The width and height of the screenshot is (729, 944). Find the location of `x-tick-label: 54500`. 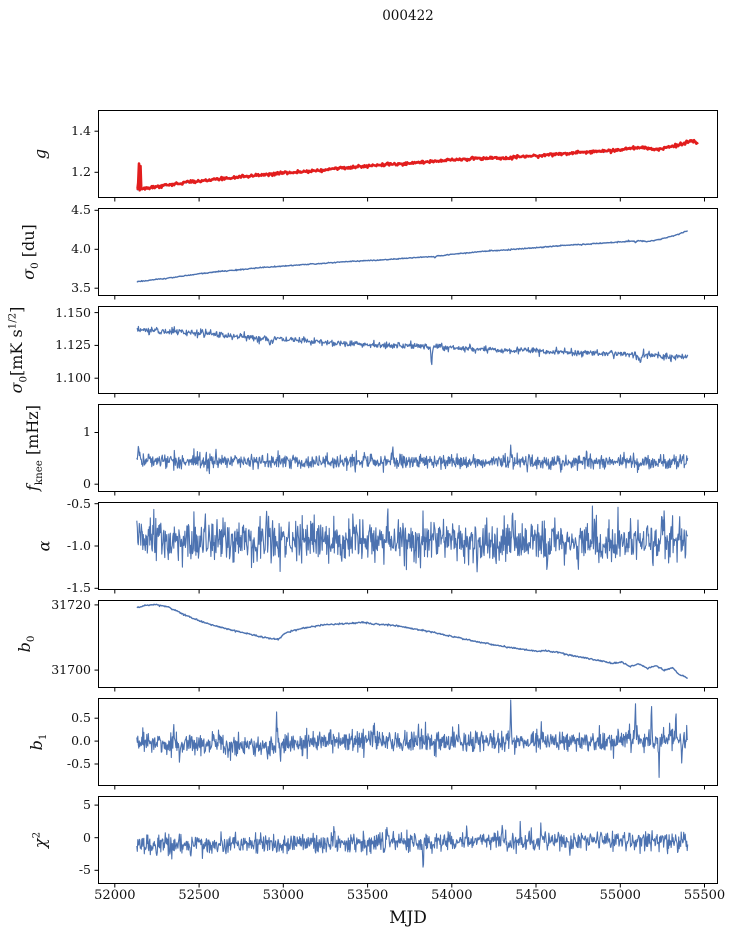

x-tick-label: 54500 is located at coordinates (536, 895).